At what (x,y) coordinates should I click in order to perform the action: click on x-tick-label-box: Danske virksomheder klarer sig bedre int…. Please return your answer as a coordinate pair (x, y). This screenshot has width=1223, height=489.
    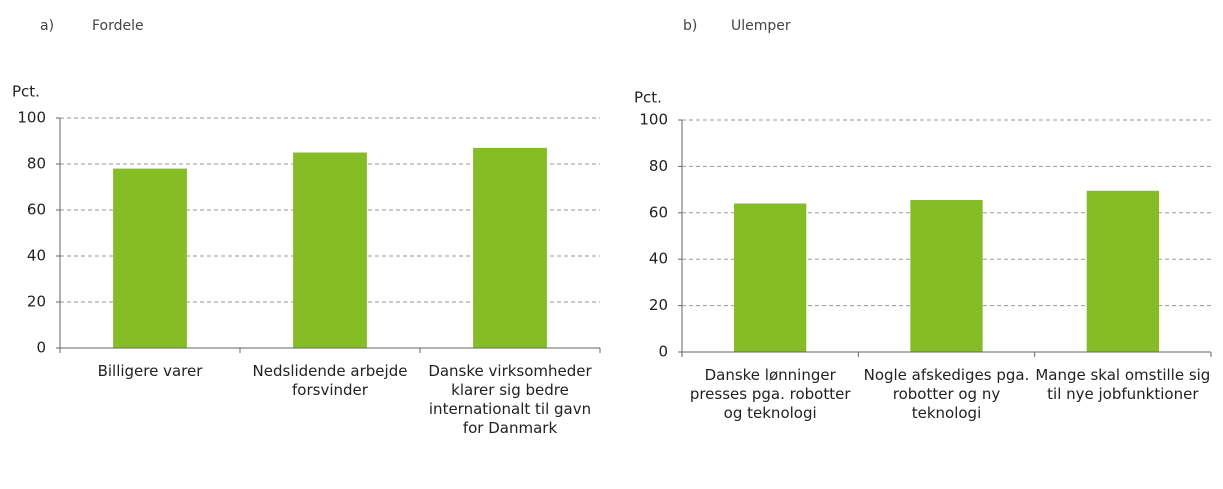
    Looking at the image, I should click on (510, 399).